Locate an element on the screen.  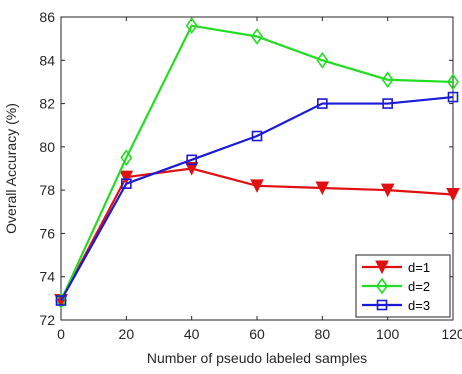
y-axis-label: Overall Accuracy (%) is located at coordinates (11, 168).